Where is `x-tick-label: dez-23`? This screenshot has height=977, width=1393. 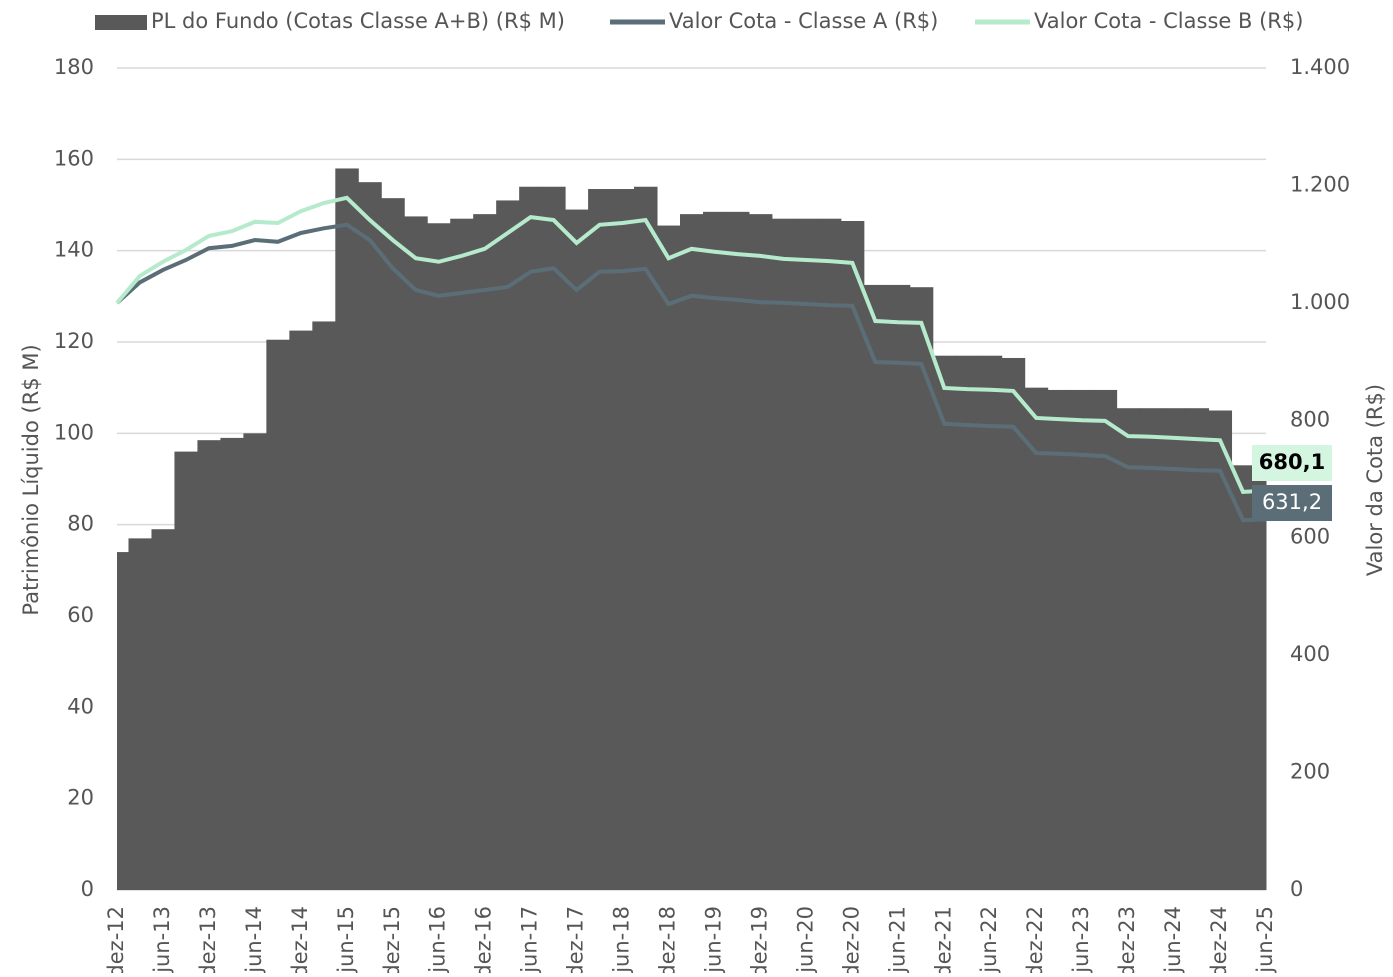
x-tick-label: dez-23 is located at coordinates (1127, 939).